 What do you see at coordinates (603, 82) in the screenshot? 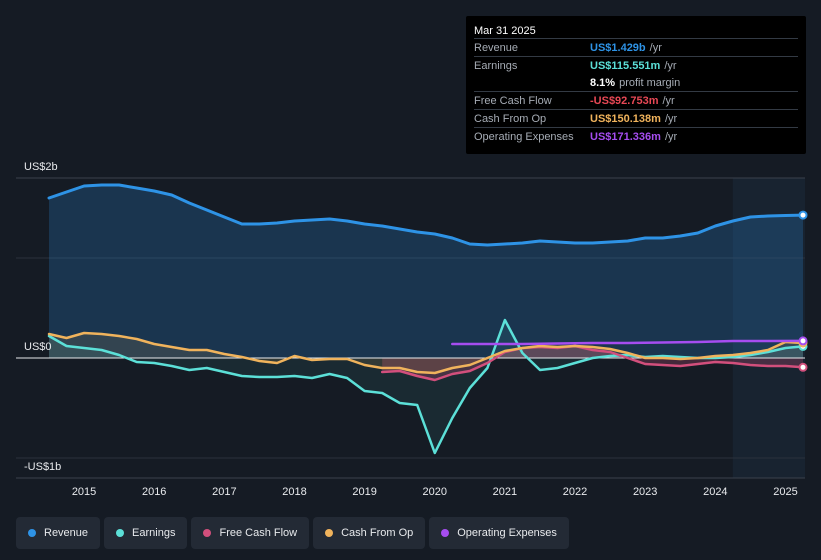
I see `tooltip-value: 8.1%` at bounding box center [603, 82].